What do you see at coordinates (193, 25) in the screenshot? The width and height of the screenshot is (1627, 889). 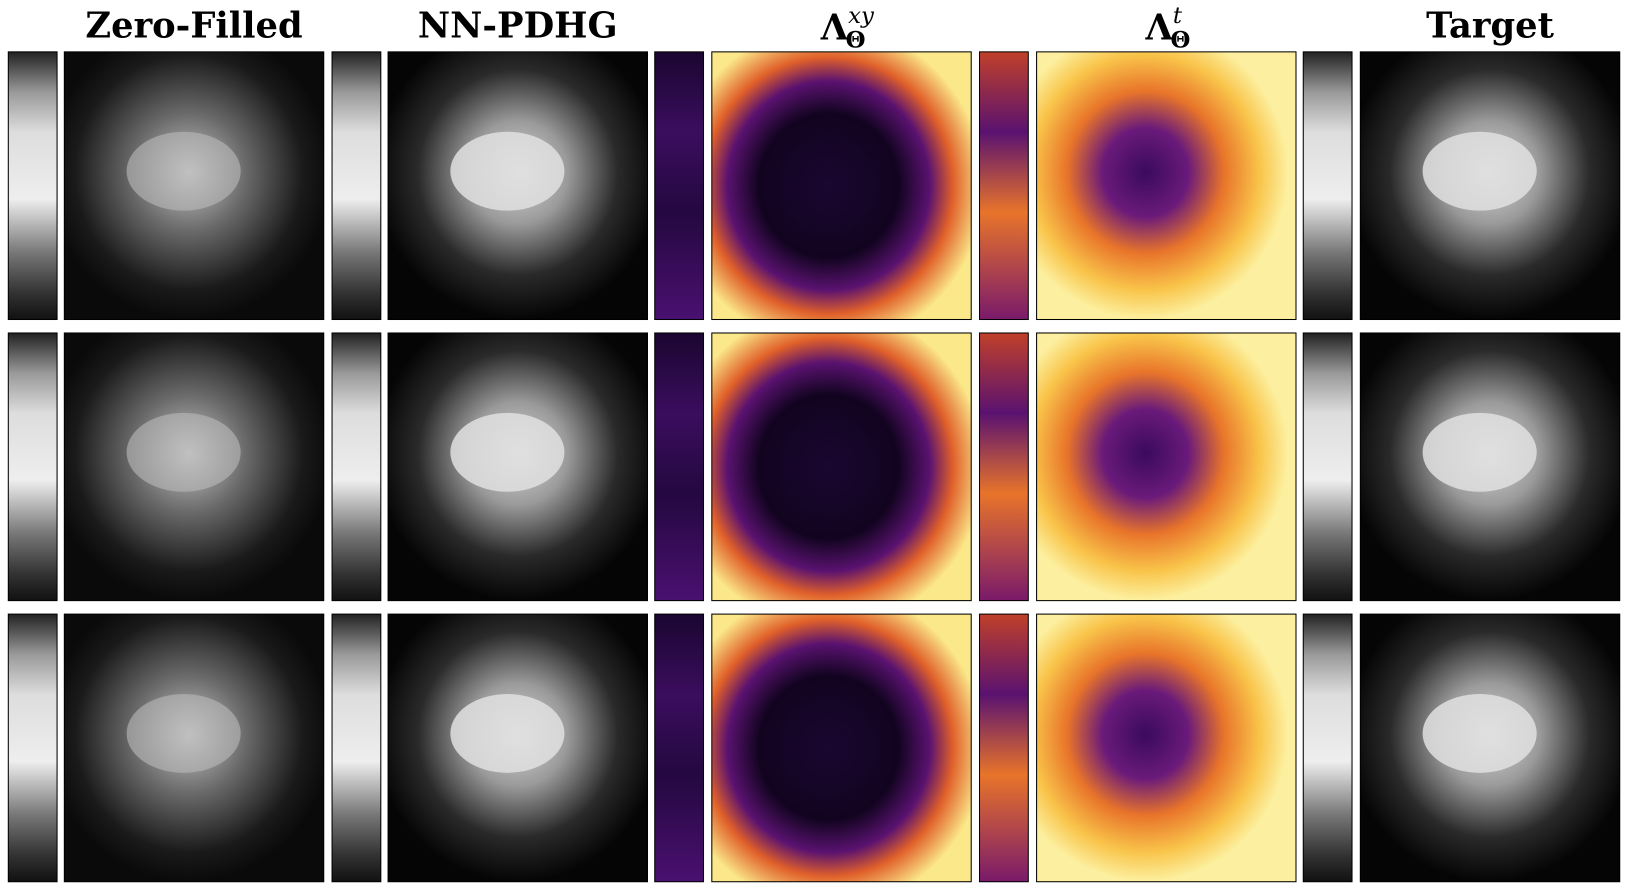 I see `column-title: Zero-Filled` at bounding box center [193, 25].